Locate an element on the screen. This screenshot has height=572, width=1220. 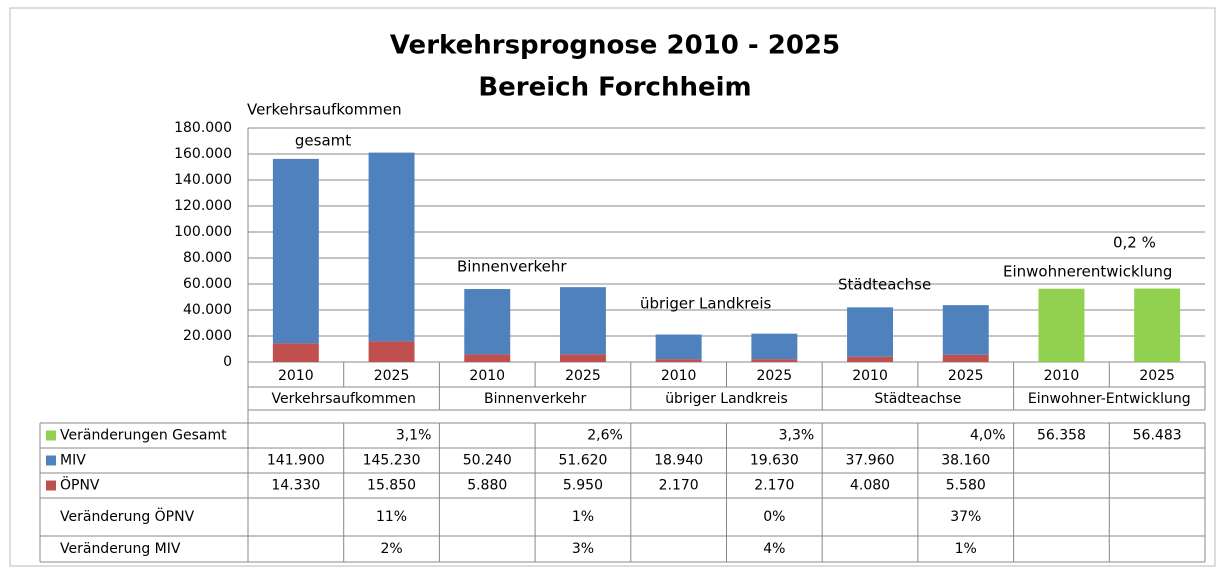
value-label: 50.240 is located at coordinates (487, 461).